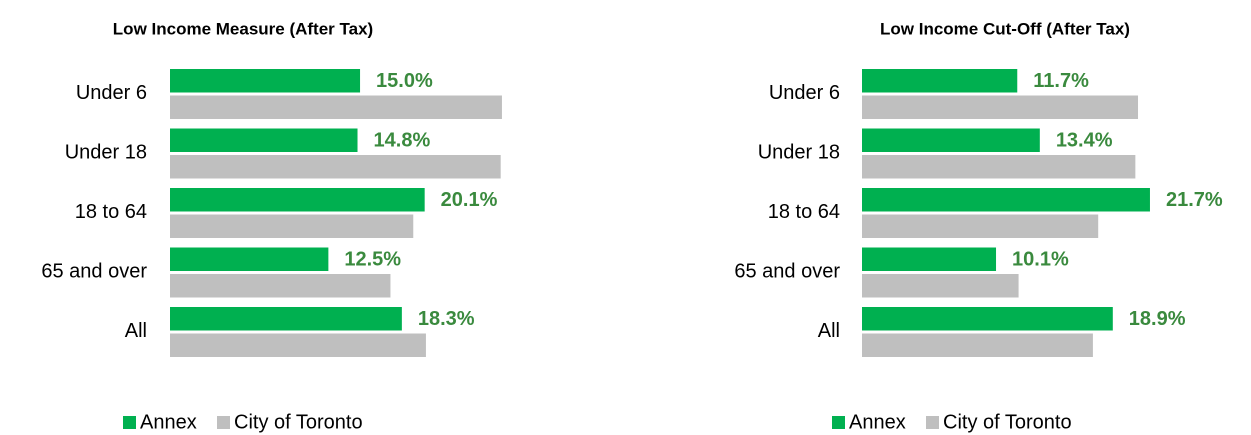 The height and width of the screenshot is (435, 1251). I want to click on chart-title: Low Income Cut-Off (After Tax), so click(1005, 28).